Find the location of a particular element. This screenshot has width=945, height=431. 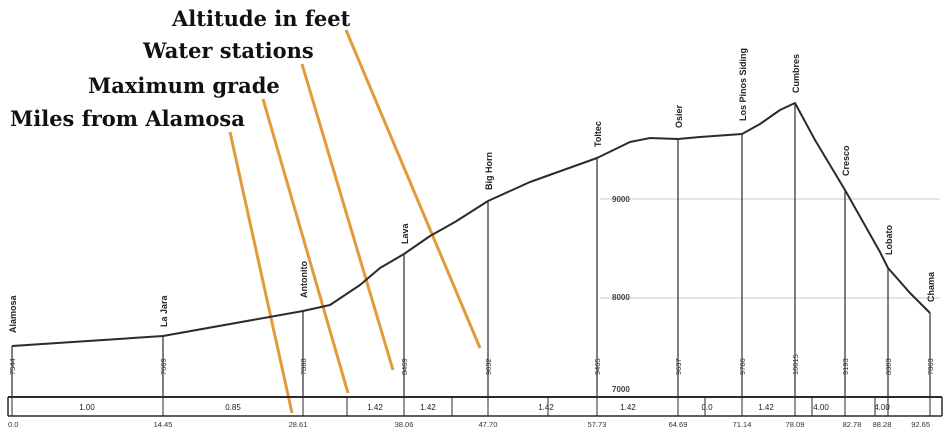

station-mile: 38.06 is located at coordinates (404, 424).